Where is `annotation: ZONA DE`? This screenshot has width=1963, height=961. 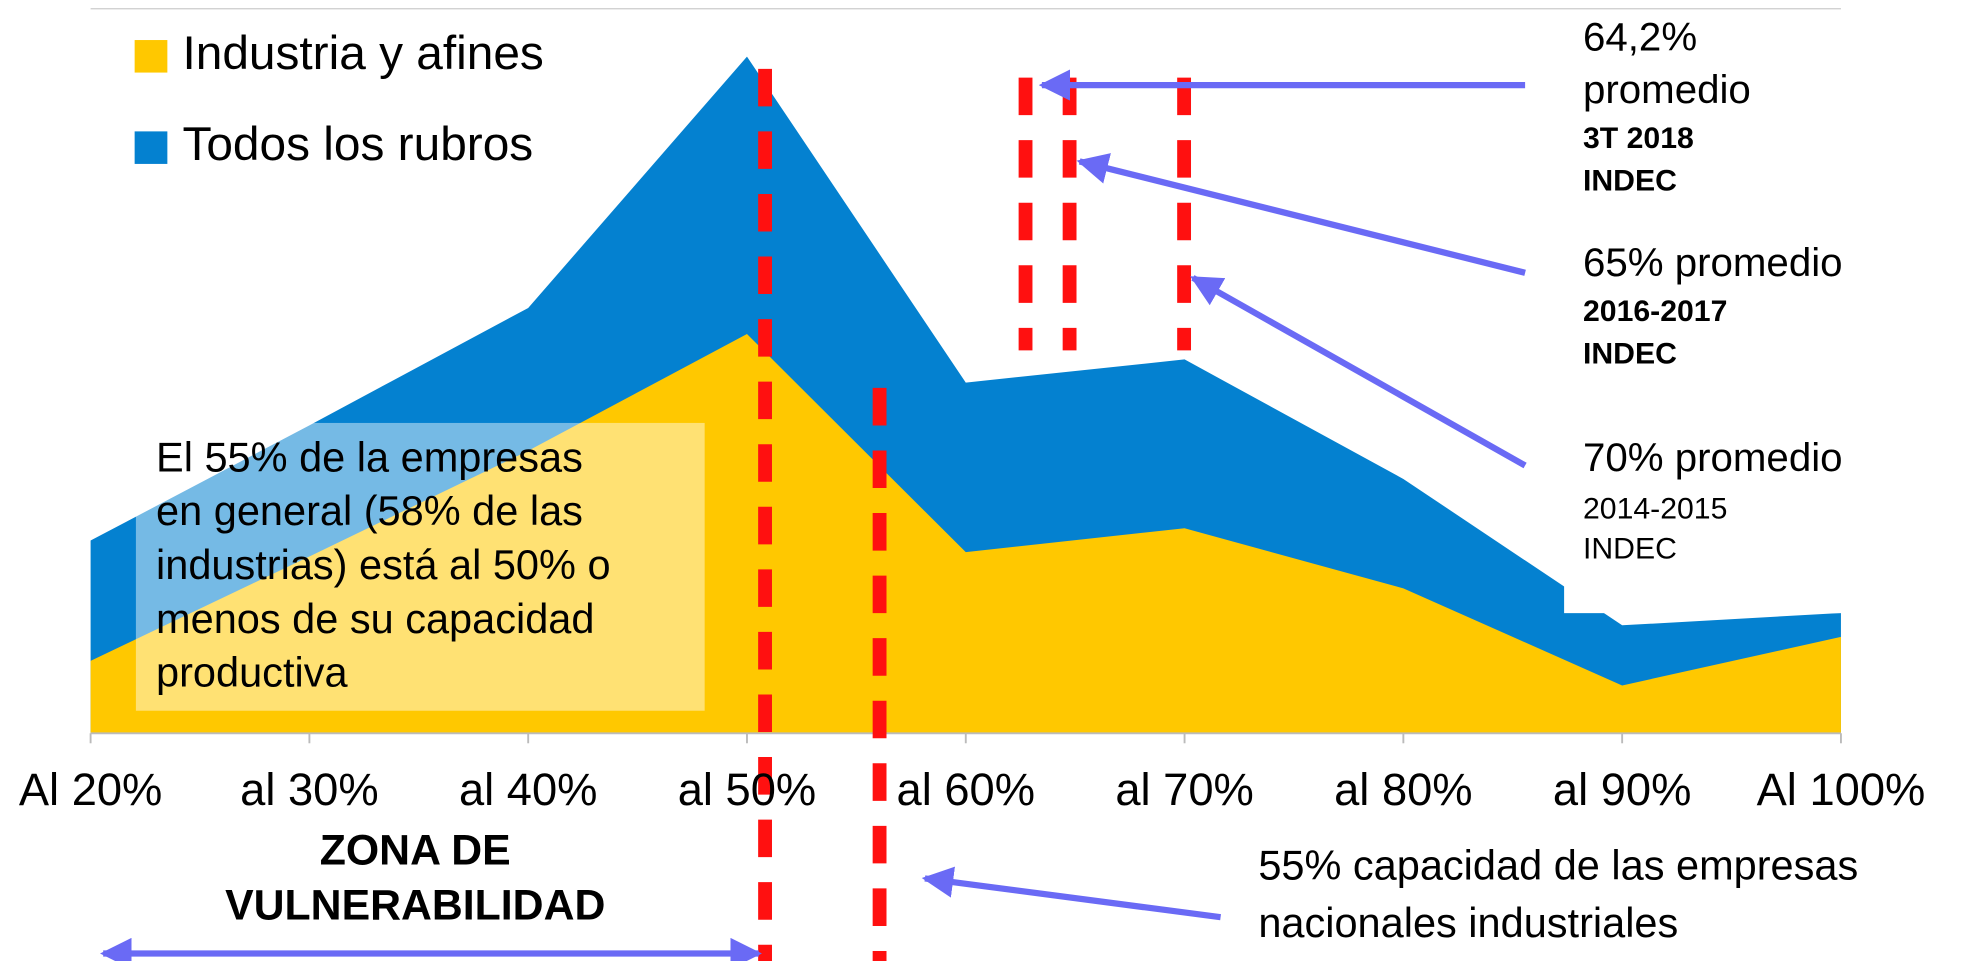 annotation: ZONA DE is located at coordinates (415, 851).